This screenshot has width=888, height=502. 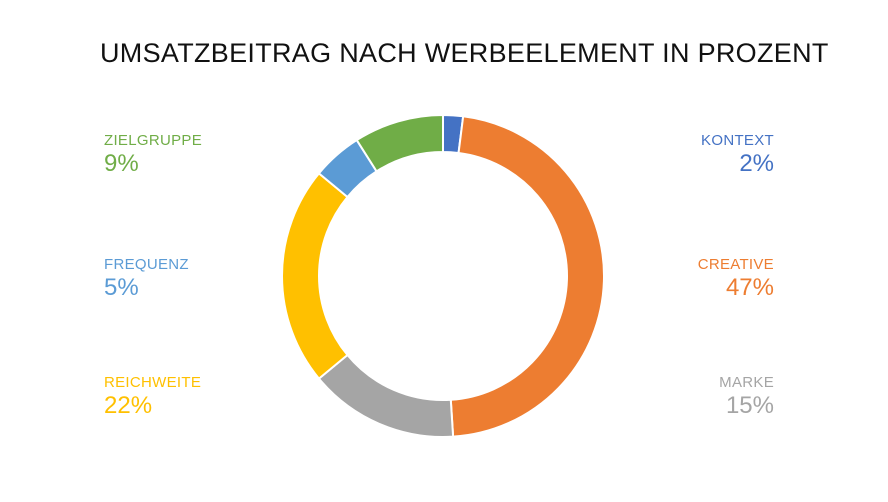 I want to click on label-creative-name: CREATIVE, so click(x=735, y=264).